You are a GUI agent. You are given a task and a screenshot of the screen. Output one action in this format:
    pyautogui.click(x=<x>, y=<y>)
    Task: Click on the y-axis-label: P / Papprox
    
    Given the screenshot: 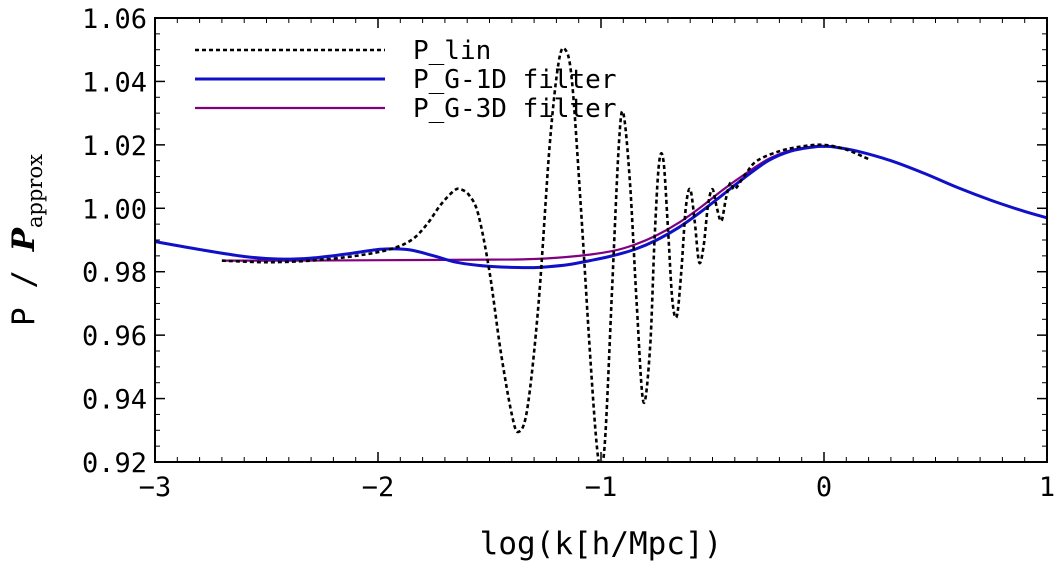 What is the action you would take?
    pyautogui.click(x=26, y=240)
    